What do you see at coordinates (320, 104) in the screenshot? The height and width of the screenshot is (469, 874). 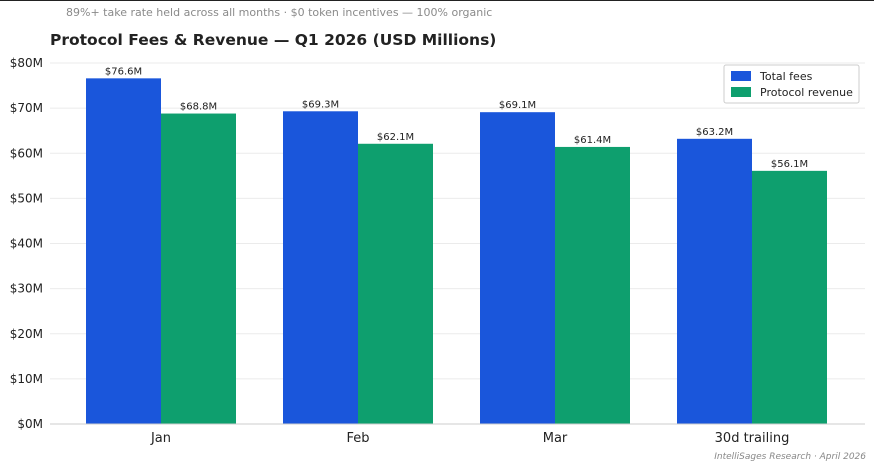 I see `bar-value-label: $69.3M` at bounding box center [320, 104].